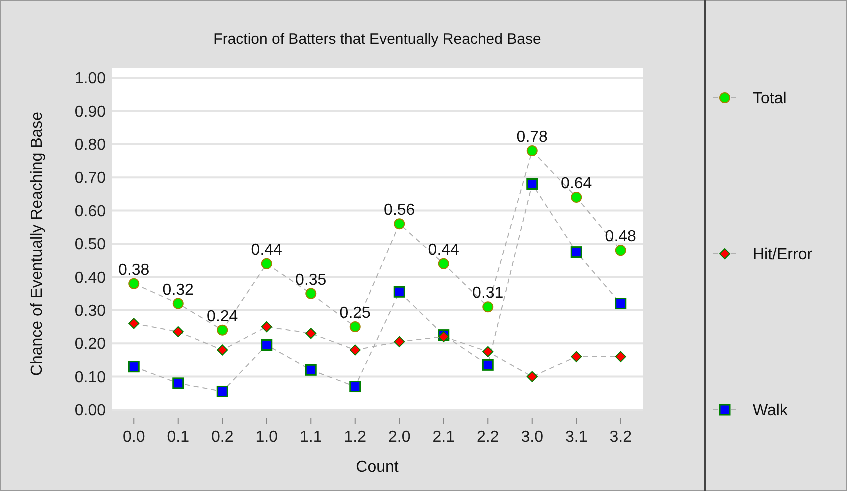  I want to click on y-tick-label: 0.00, so click(90, 411).